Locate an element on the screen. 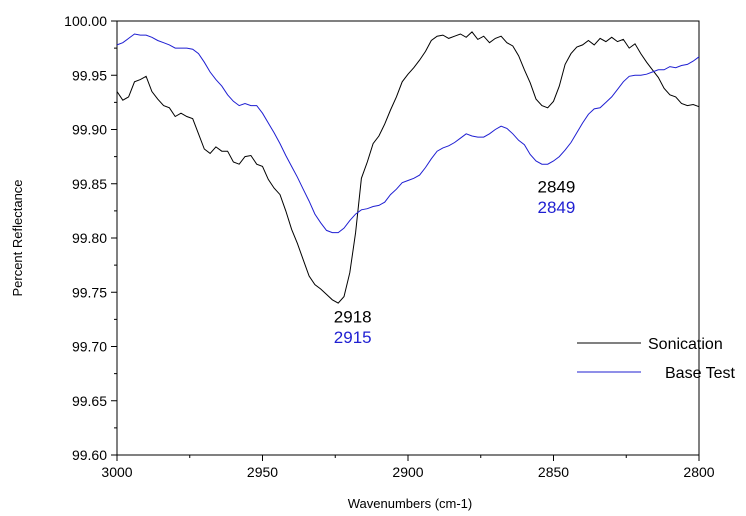 The image size is (746, 516). peak-annotation: 2915 is located at coordinates (353, 337).